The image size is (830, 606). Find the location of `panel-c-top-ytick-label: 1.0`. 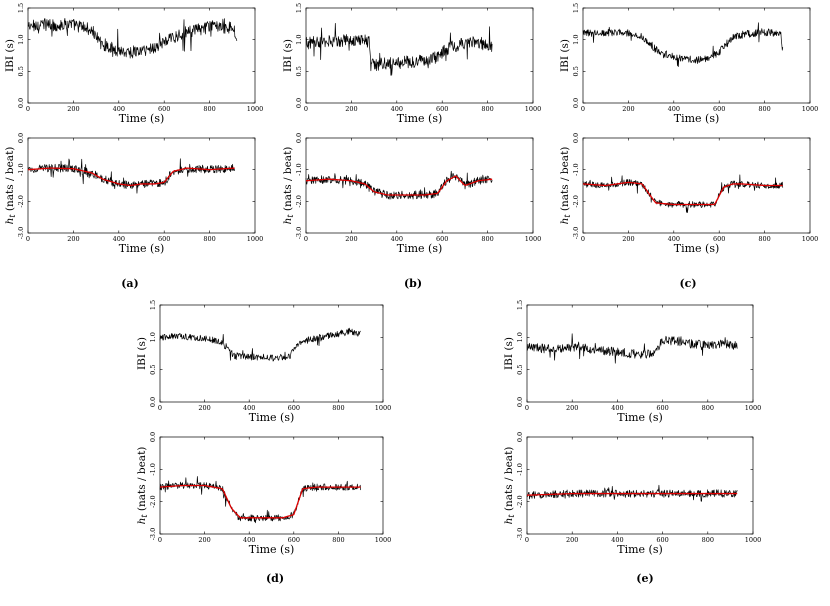

panel-c-top-ytick-label: 1.0 is located at coordinates (576, 39).